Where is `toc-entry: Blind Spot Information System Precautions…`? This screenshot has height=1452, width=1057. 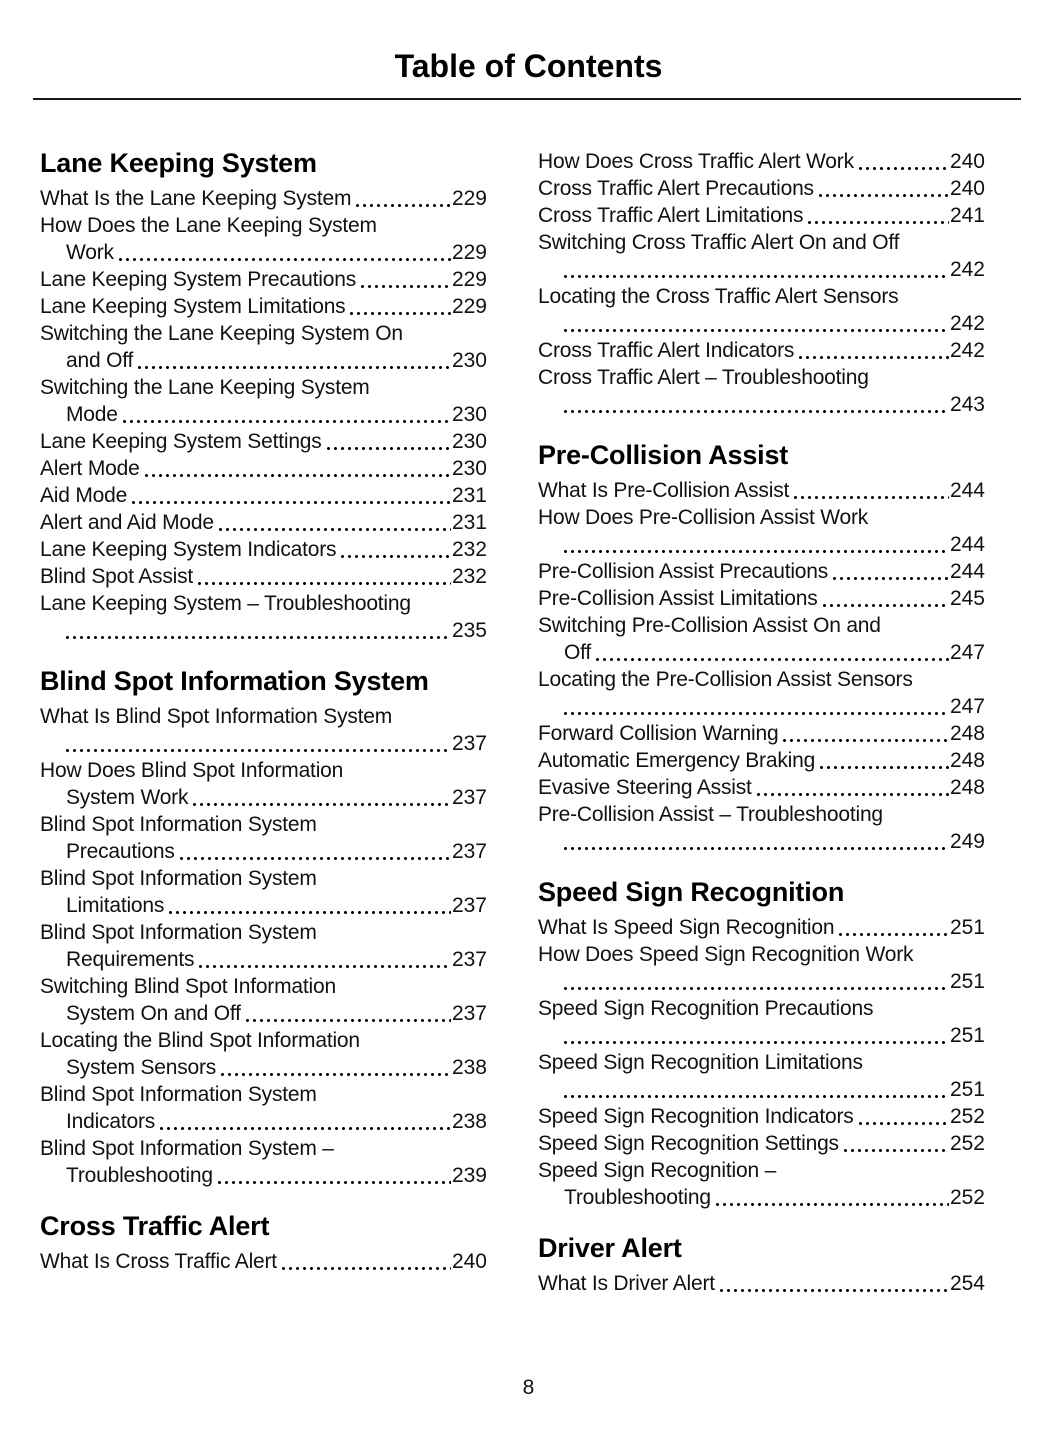
toc-entry: Blind Spot Information System Precautions… is located at coordinates (263, 838).